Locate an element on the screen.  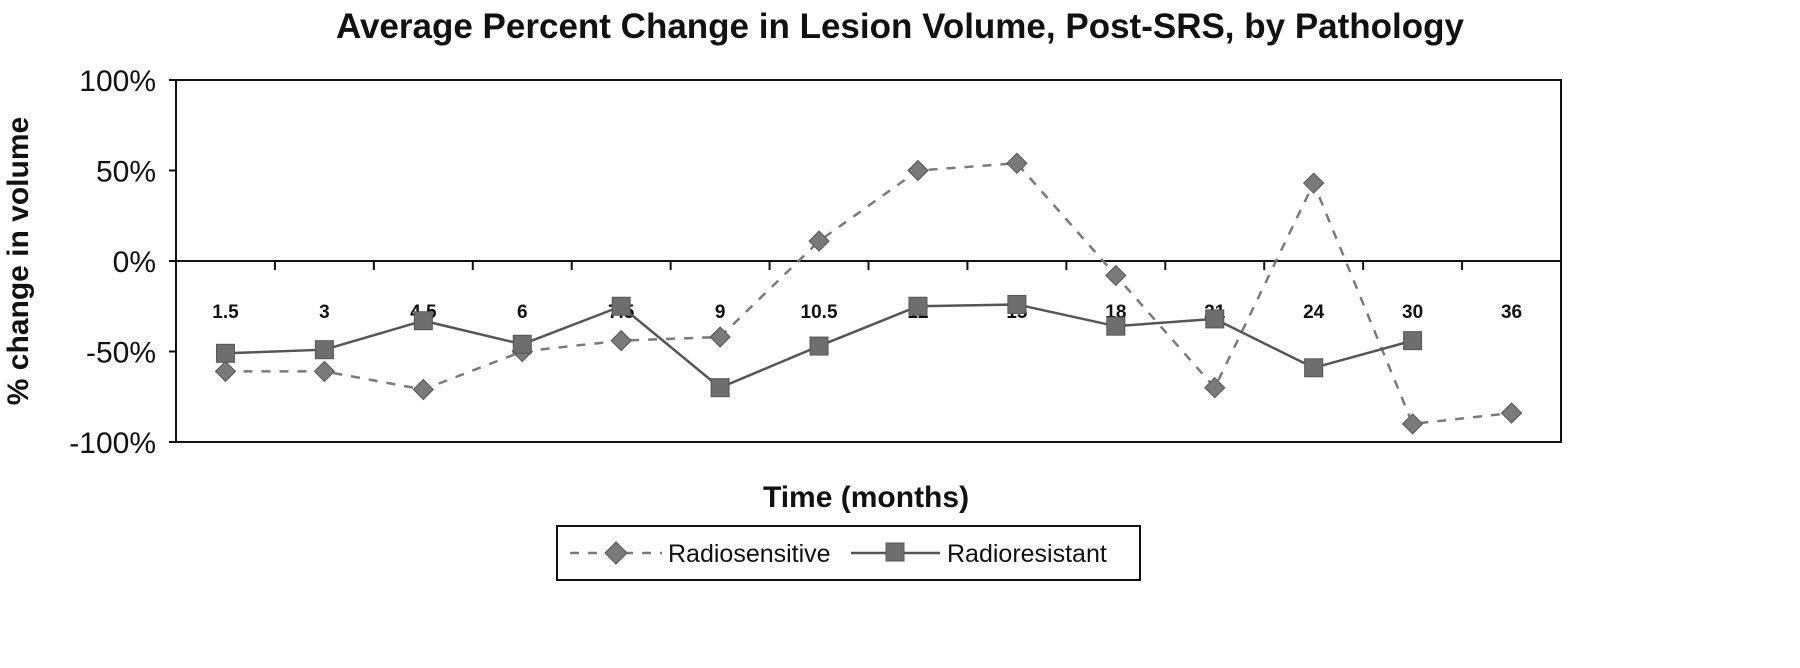
legend-radiosensitive-marker is located at coordinates (616, 553).